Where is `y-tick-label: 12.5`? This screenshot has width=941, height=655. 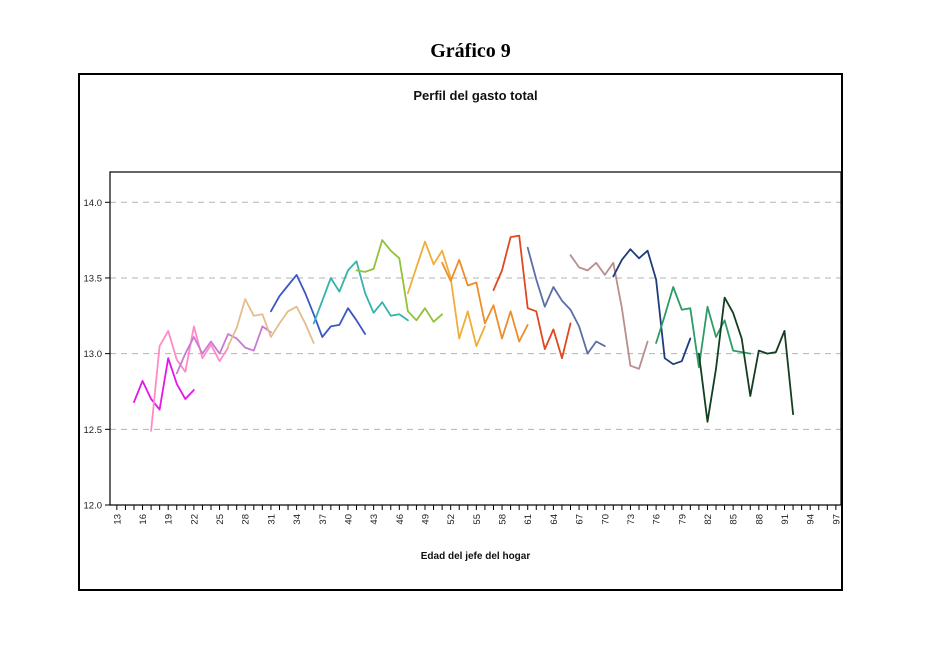 y-tick-label: 12.5 is located at coordinates (93, 430).